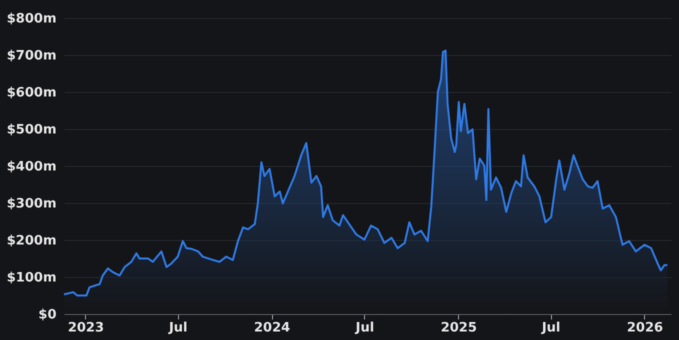 This screenshot has height=340, width=679. What do you see at coordinates (31, 19) in the screenshot?
I see `y-tick-label: $800m` at bounding box center [31, 19].